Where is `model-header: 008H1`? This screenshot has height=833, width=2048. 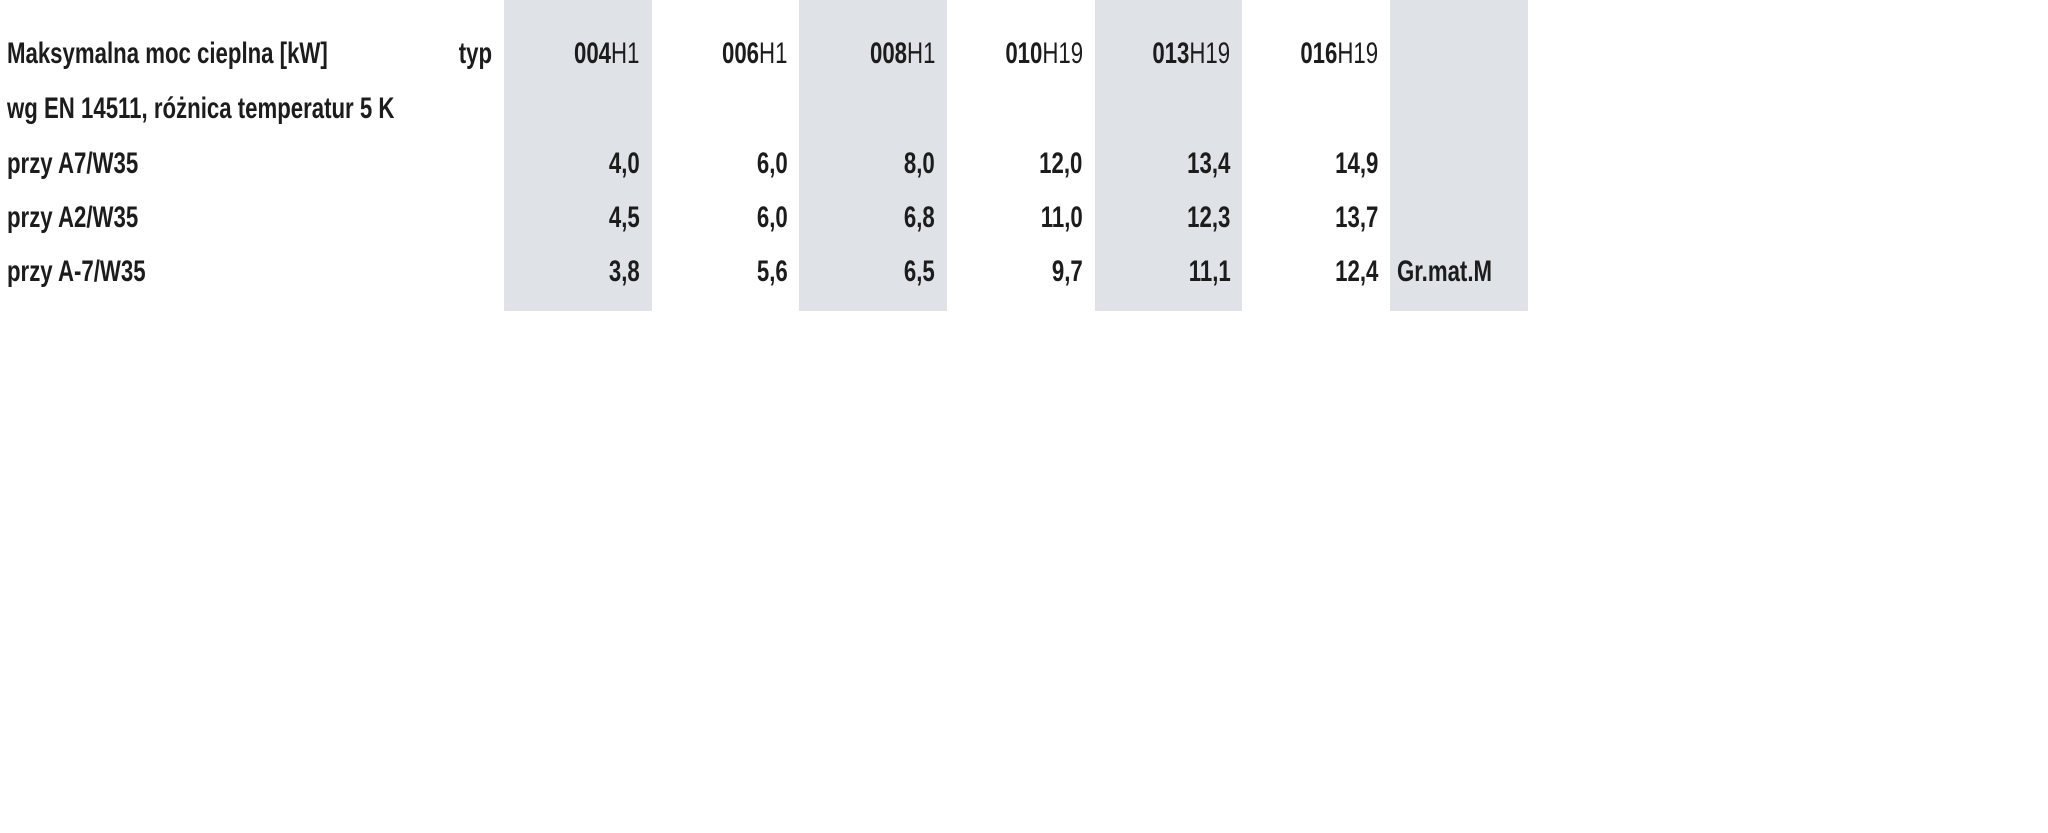 model-header: 008H1 is located at coordinates (902, 54).